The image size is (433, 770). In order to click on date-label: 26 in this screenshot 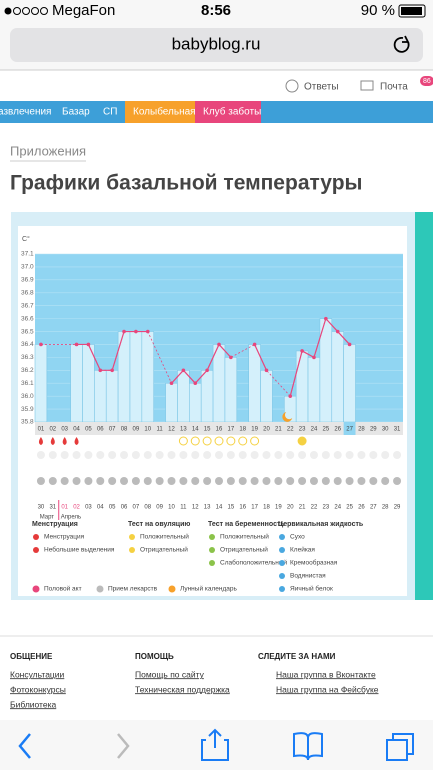, I will do `click(361, 508)`.